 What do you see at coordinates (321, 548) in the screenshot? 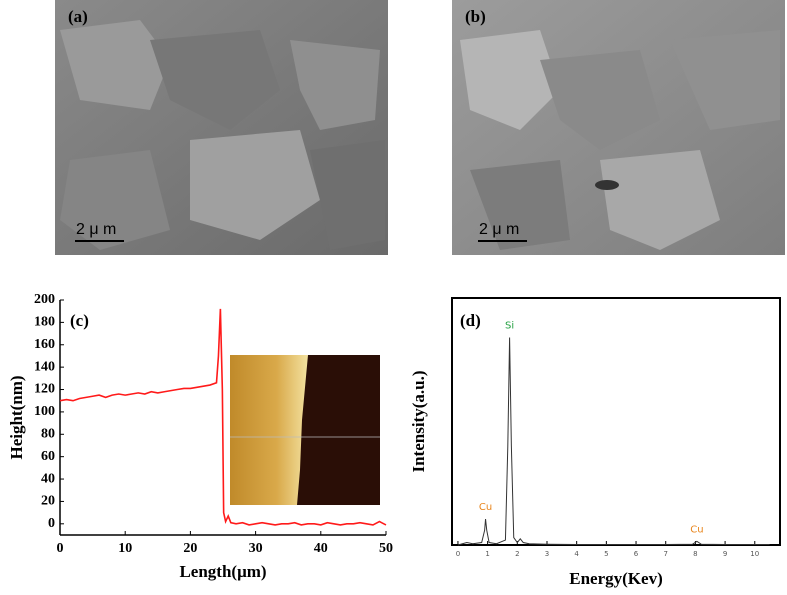
I see `x-tick-label: 40` at bounding box center [321, 548].